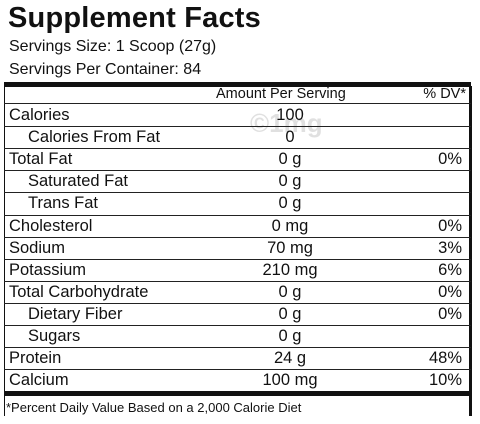 The image size is (480, 424). I want to click on nutrient-row: Protein 24 g 48%, so click(235, 358).